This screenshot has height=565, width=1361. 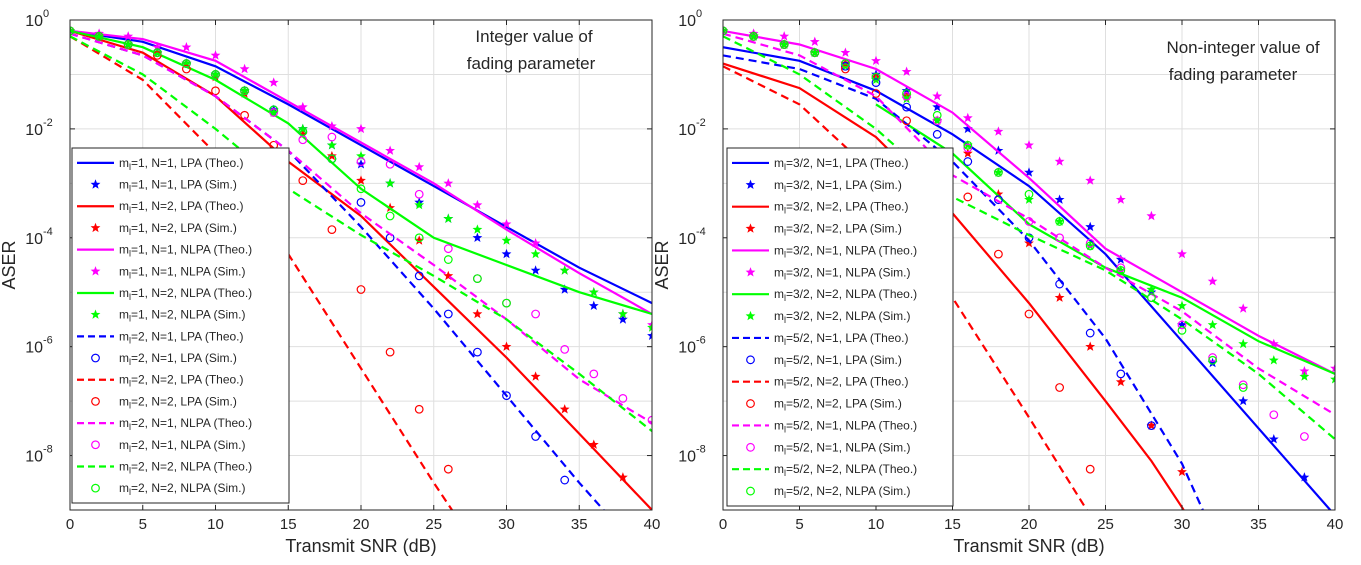 What do you see at coordinates (652, 524) in the screenshot?
I see `x-tick-label: 40` at bounding box center [652, 524].